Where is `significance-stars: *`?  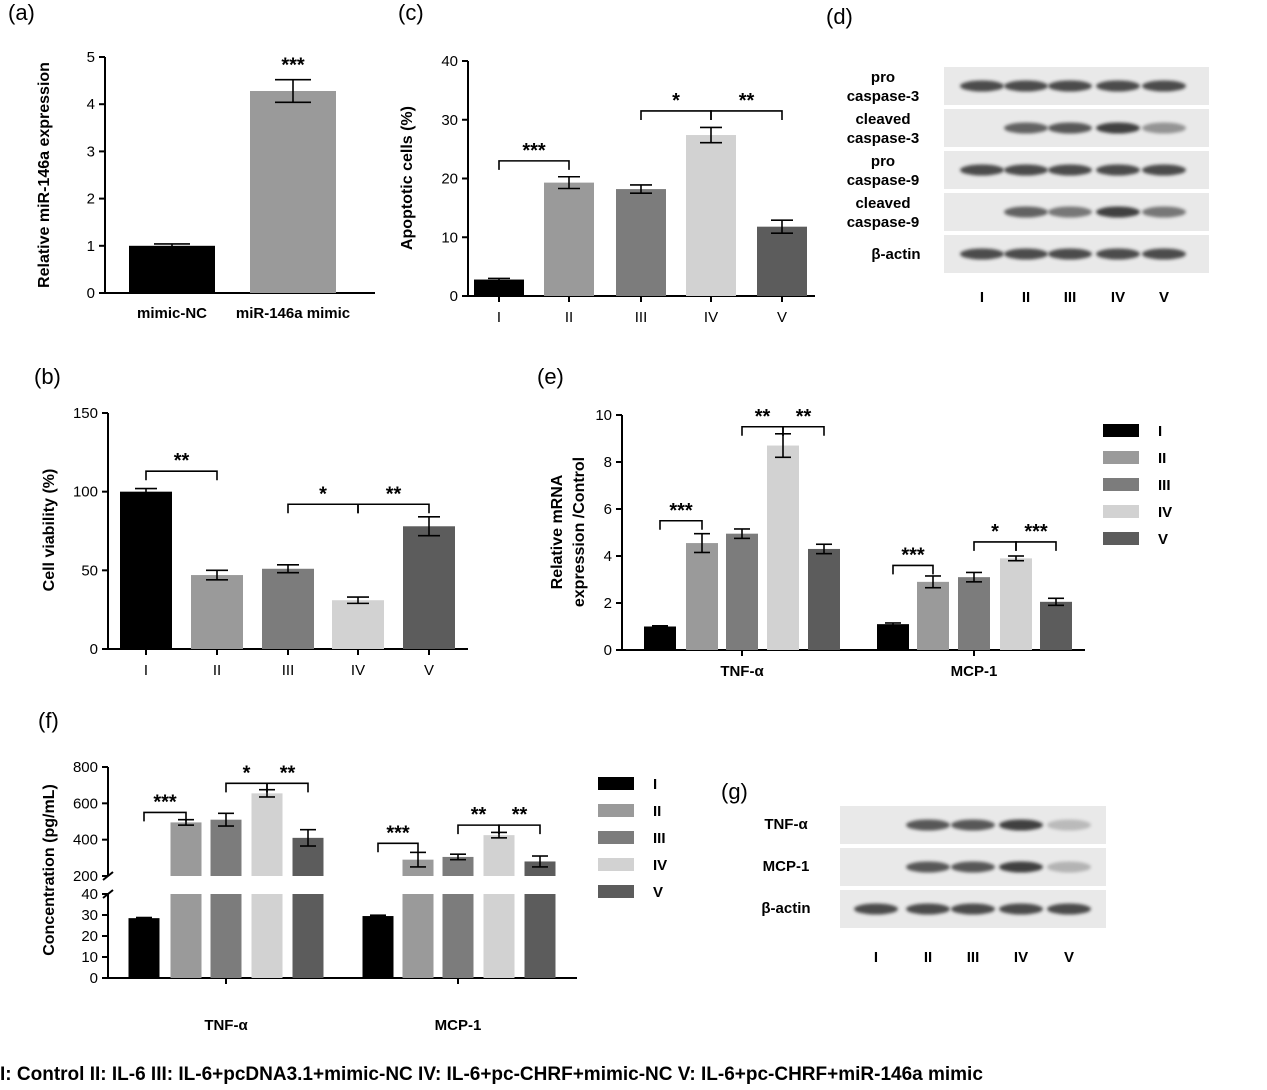 significance-stars: * is located at coordinates (676, 101).